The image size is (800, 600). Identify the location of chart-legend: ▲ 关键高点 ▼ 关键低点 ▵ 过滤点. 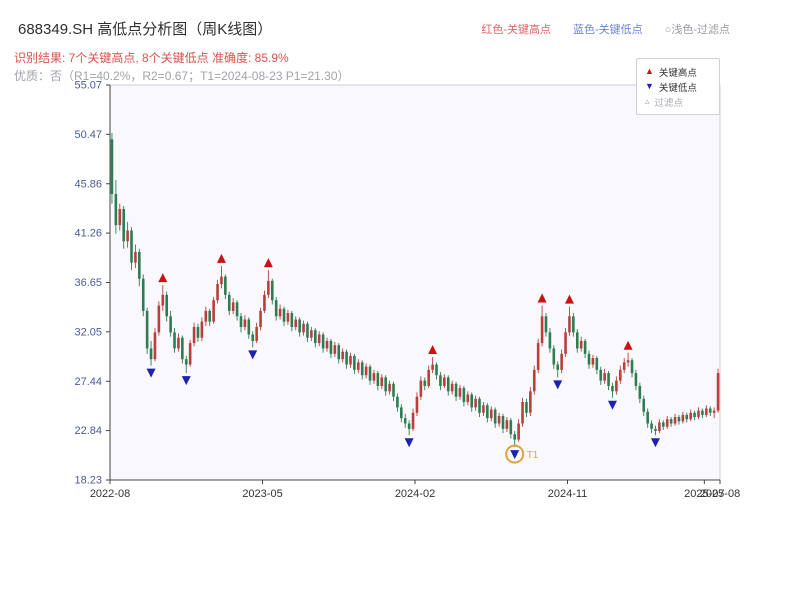
(678, 86).